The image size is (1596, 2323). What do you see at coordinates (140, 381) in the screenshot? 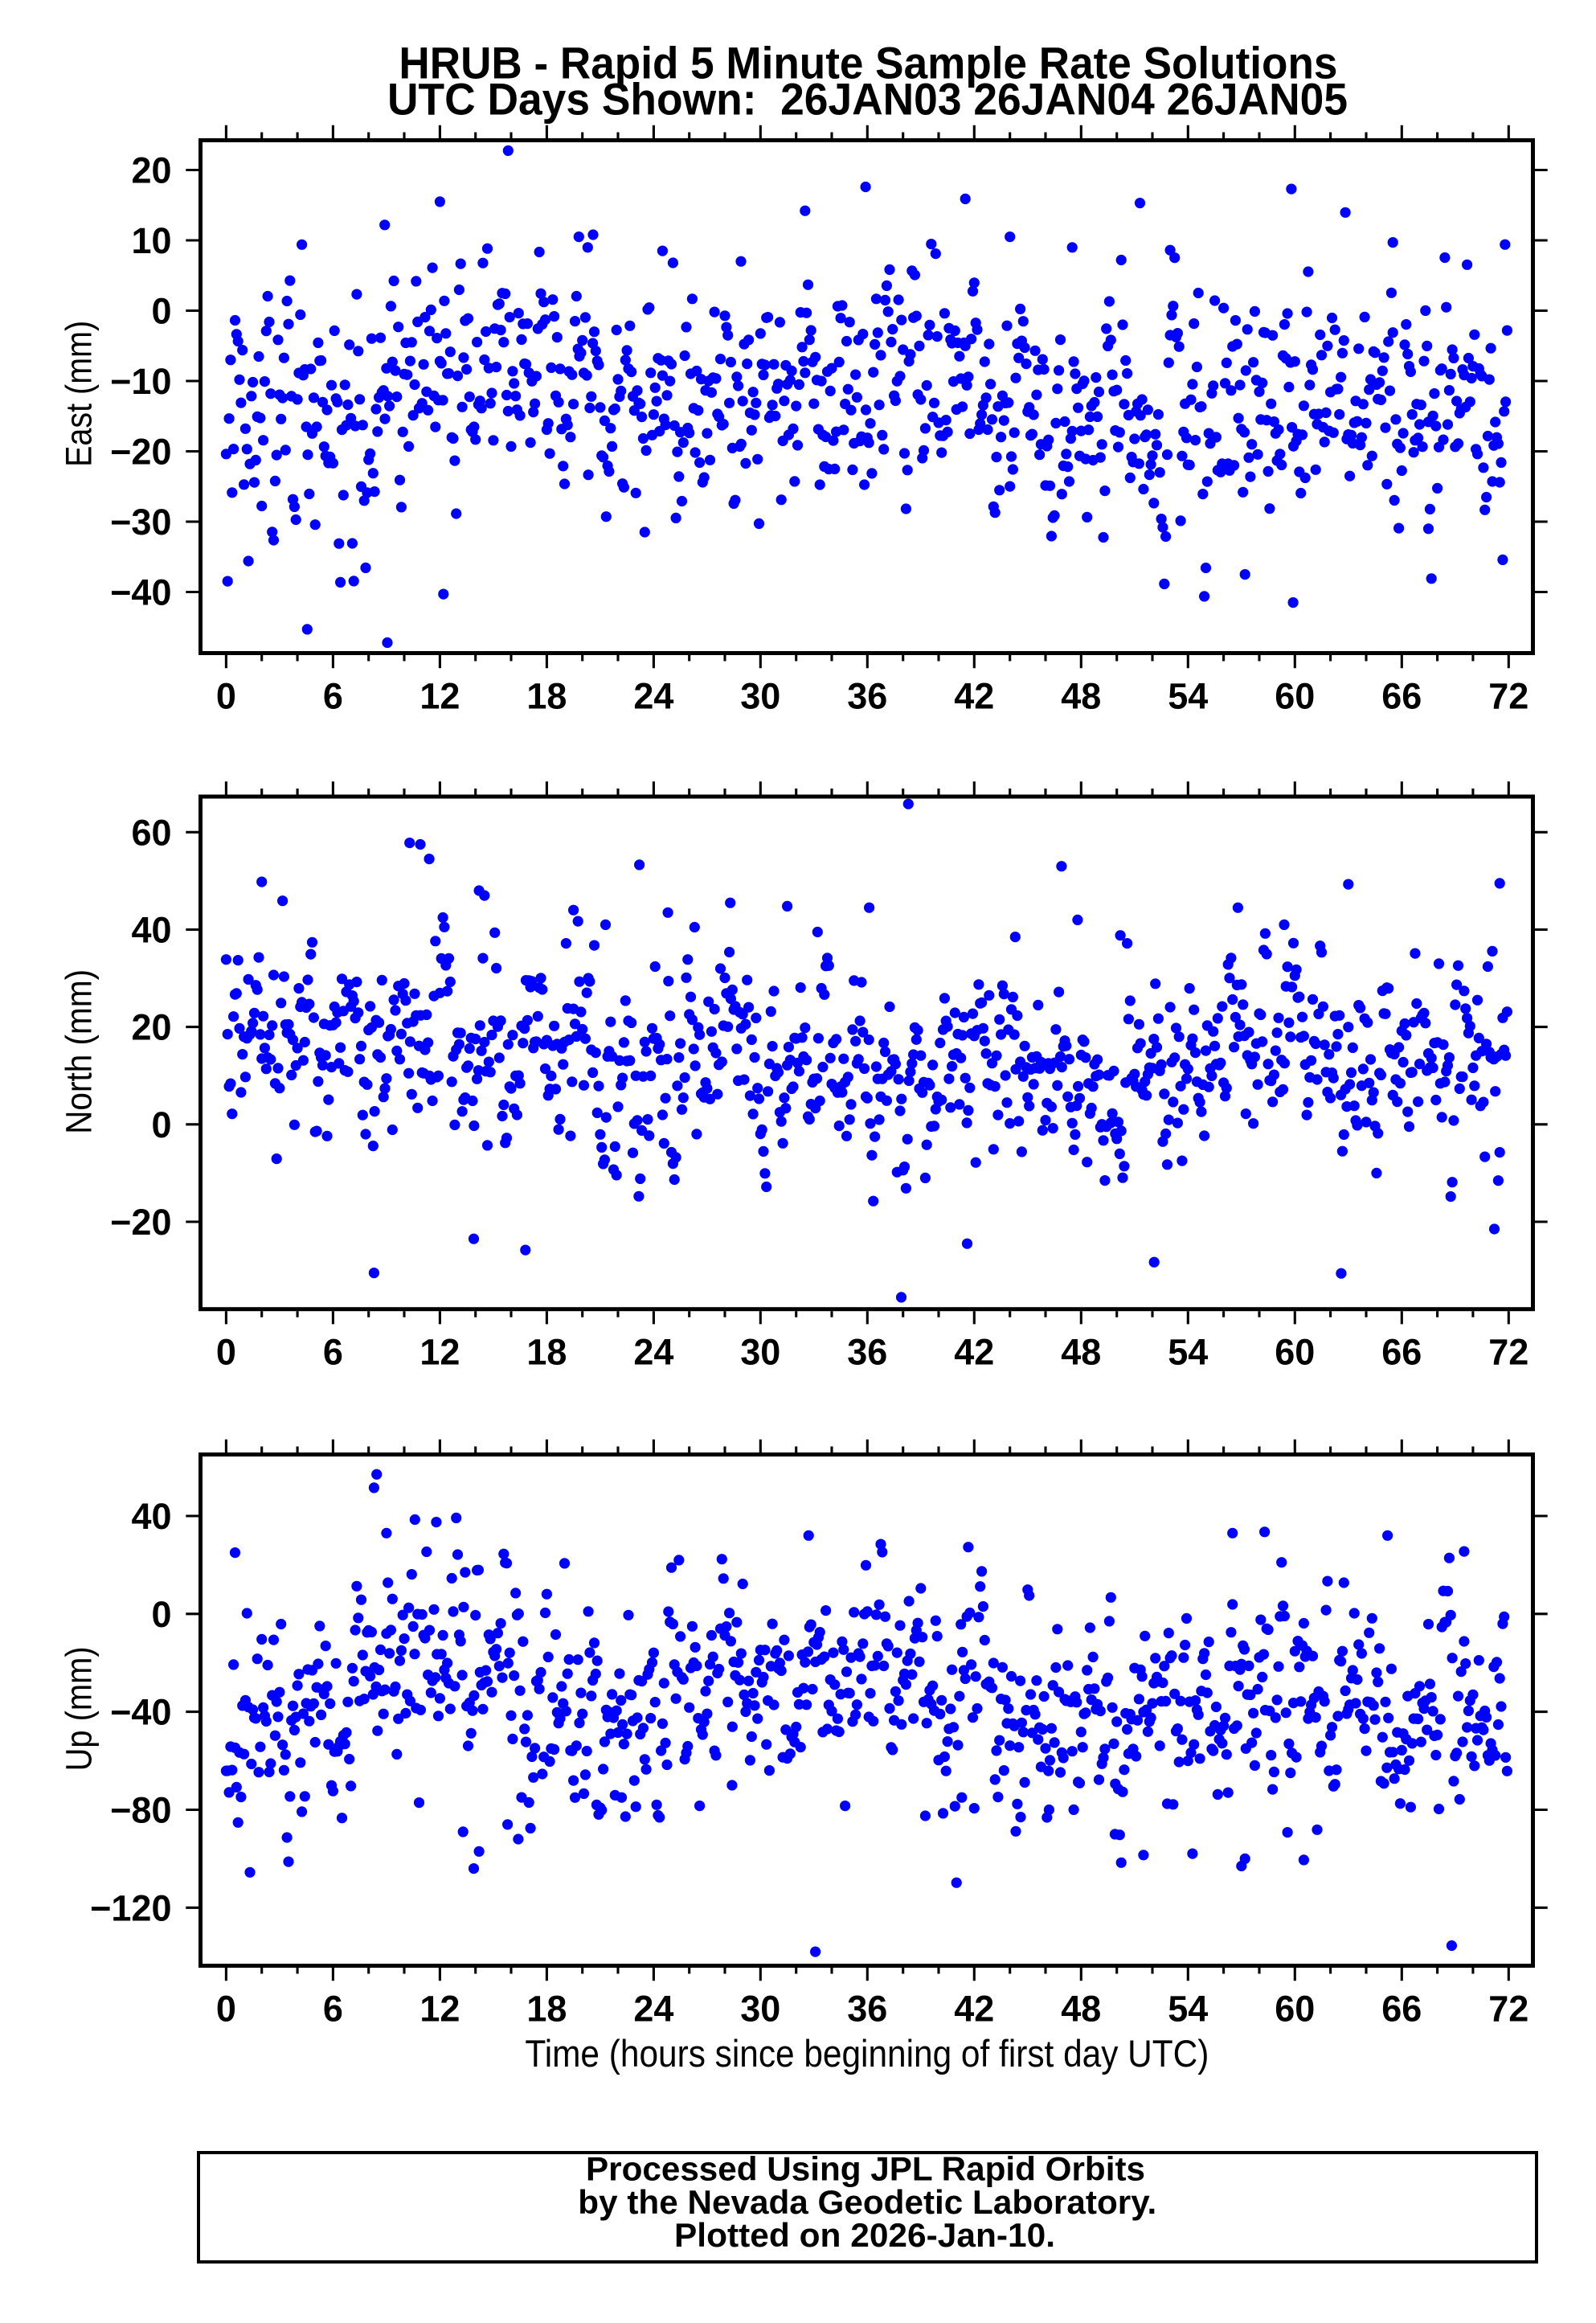
I see `svg-text: −10` at bounding box center [140, 381].